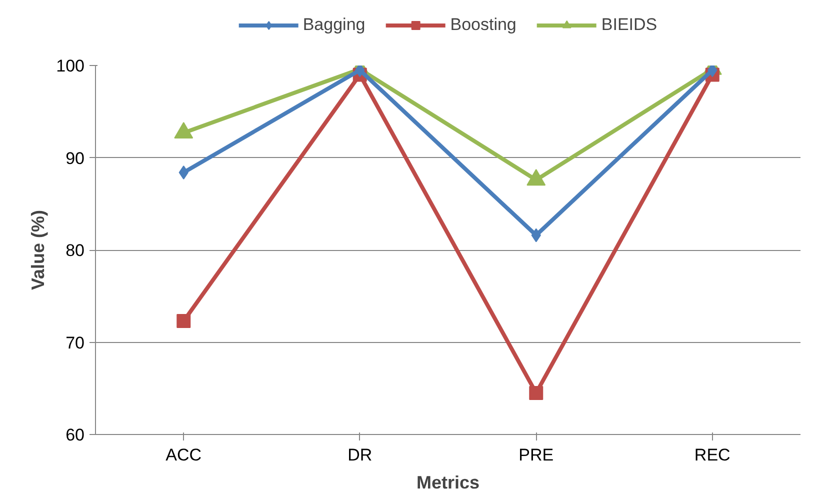 The image size is (822, 504). What do you see at coordinates (483, 25) in the screenshot?
I see `legend-label: Boosting` at bounding box center [483, 25].